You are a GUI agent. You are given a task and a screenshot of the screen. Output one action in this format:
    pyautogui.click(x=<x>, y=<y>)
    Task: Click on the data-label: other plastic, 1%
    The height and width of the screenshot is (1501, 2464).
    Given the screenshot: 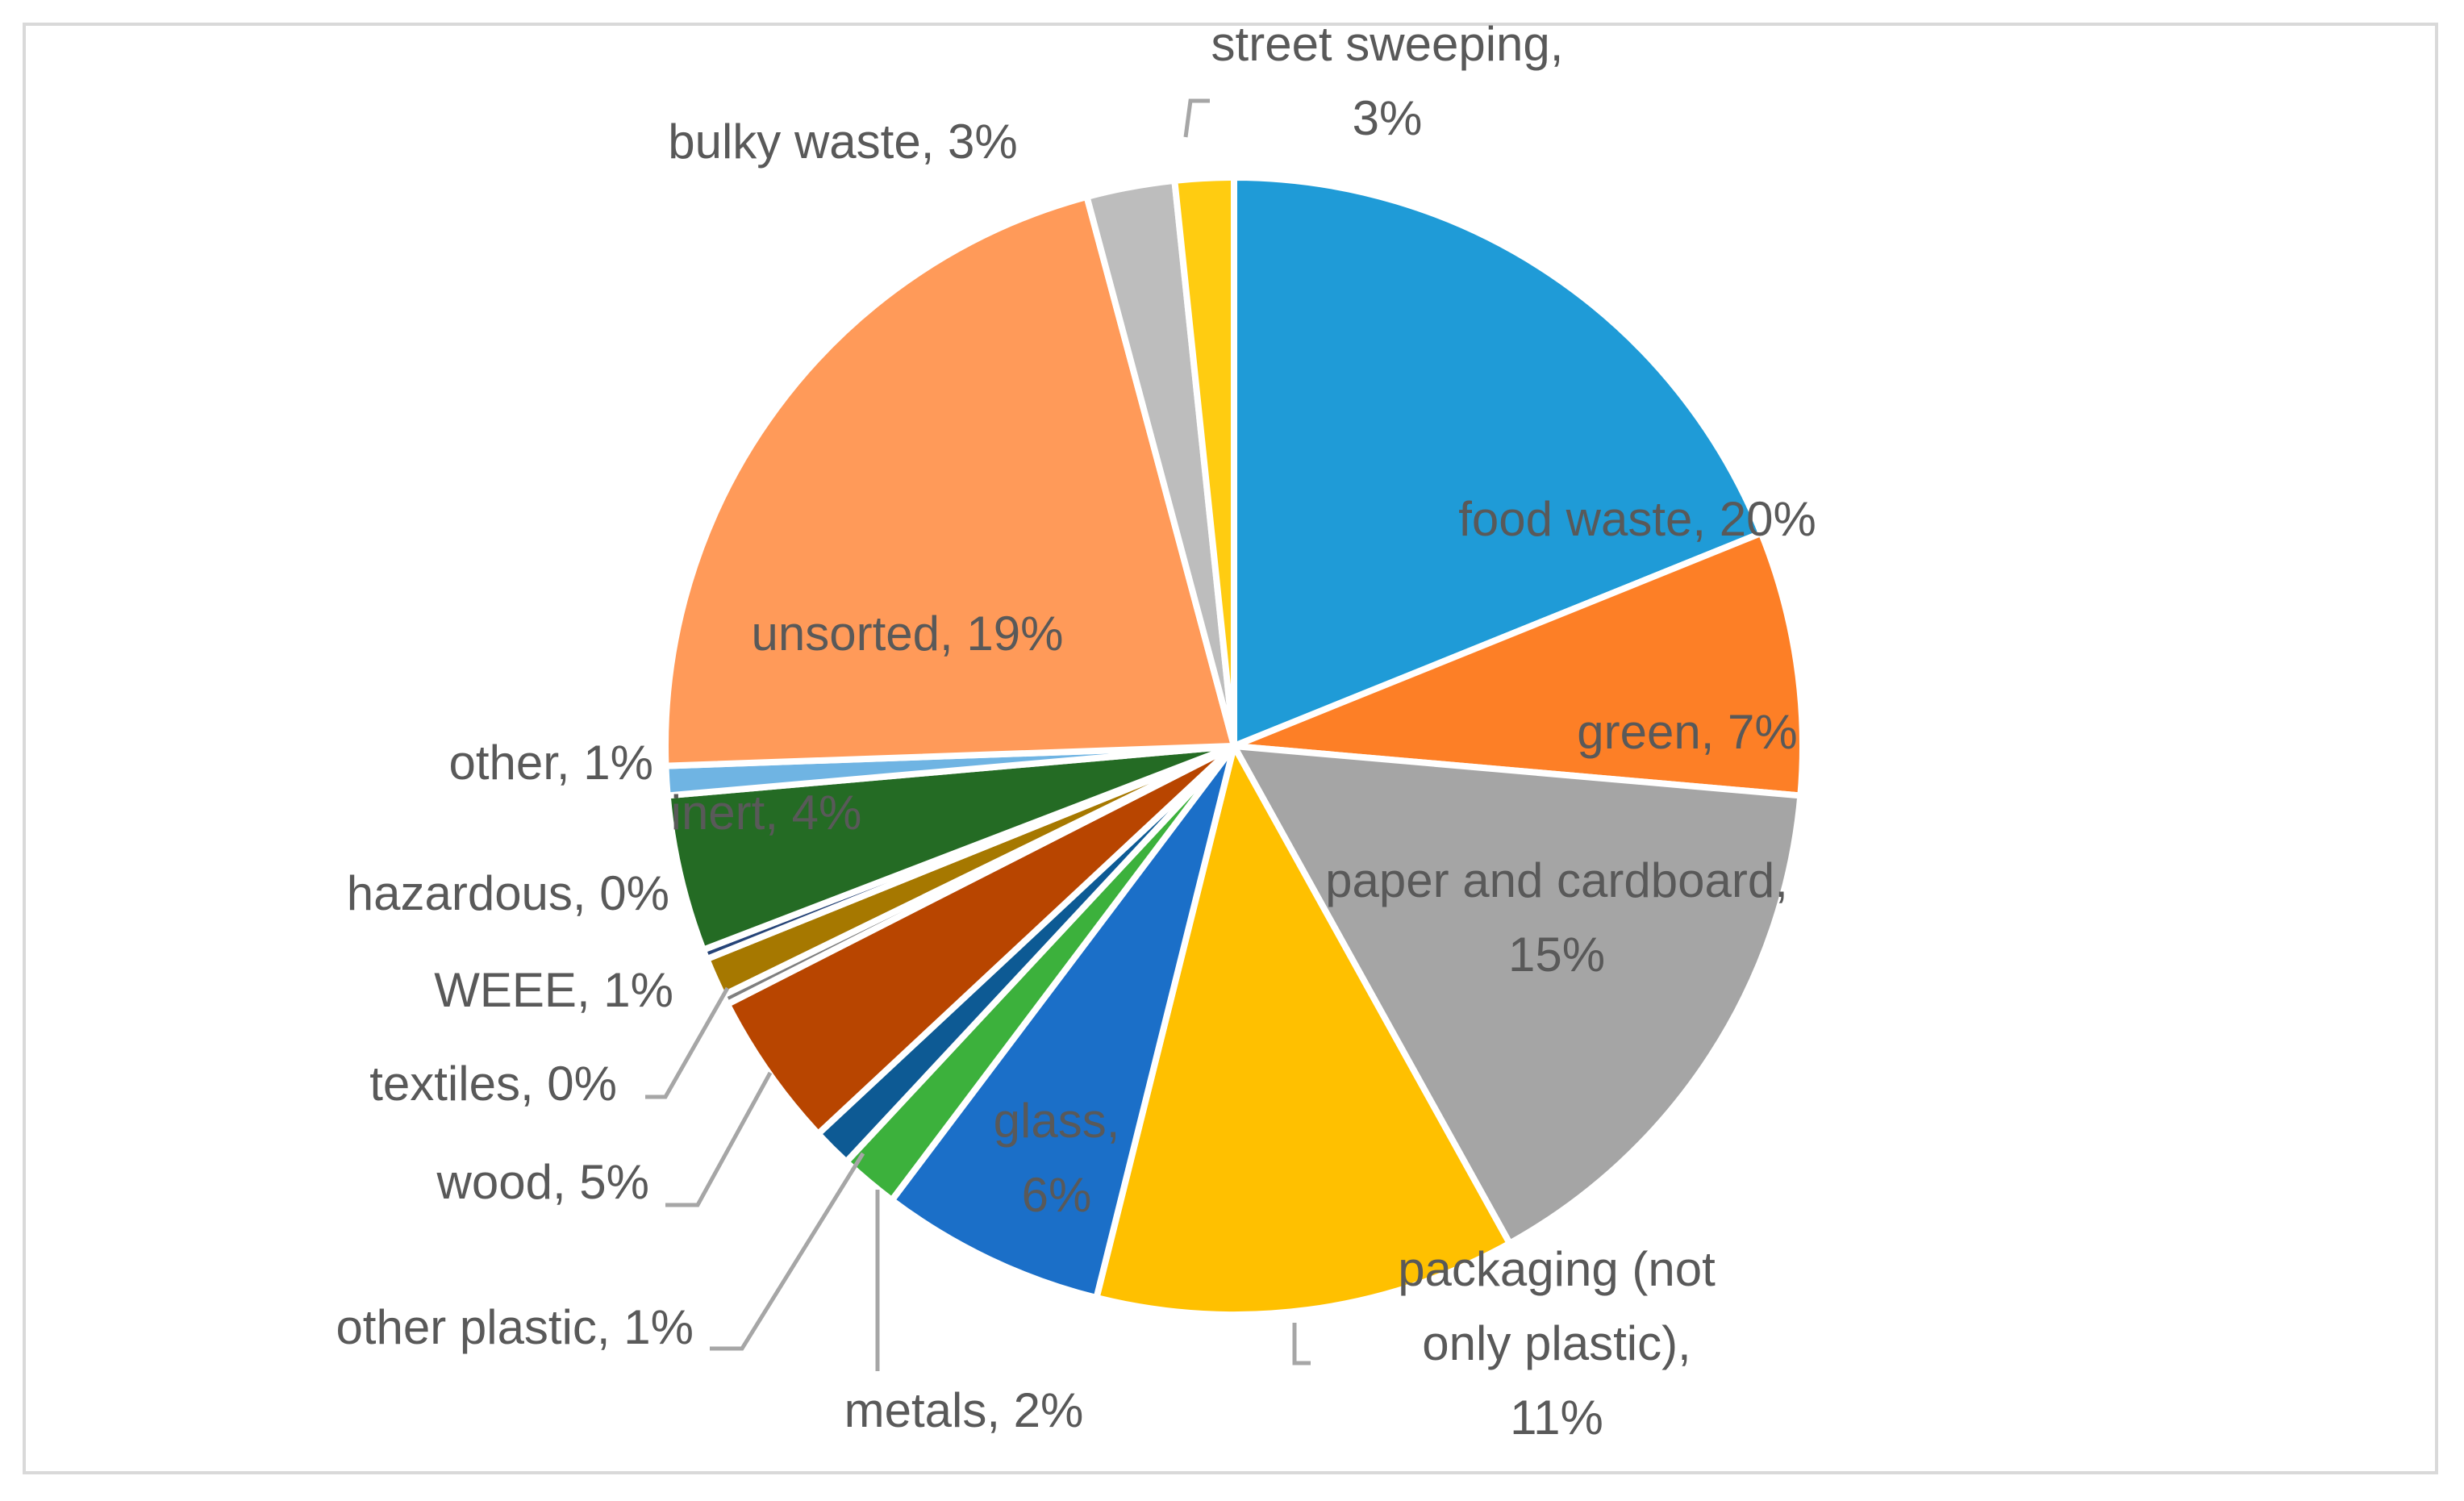 What is the action you would take?
    pyautogui.click(x=515, y=1327)
    